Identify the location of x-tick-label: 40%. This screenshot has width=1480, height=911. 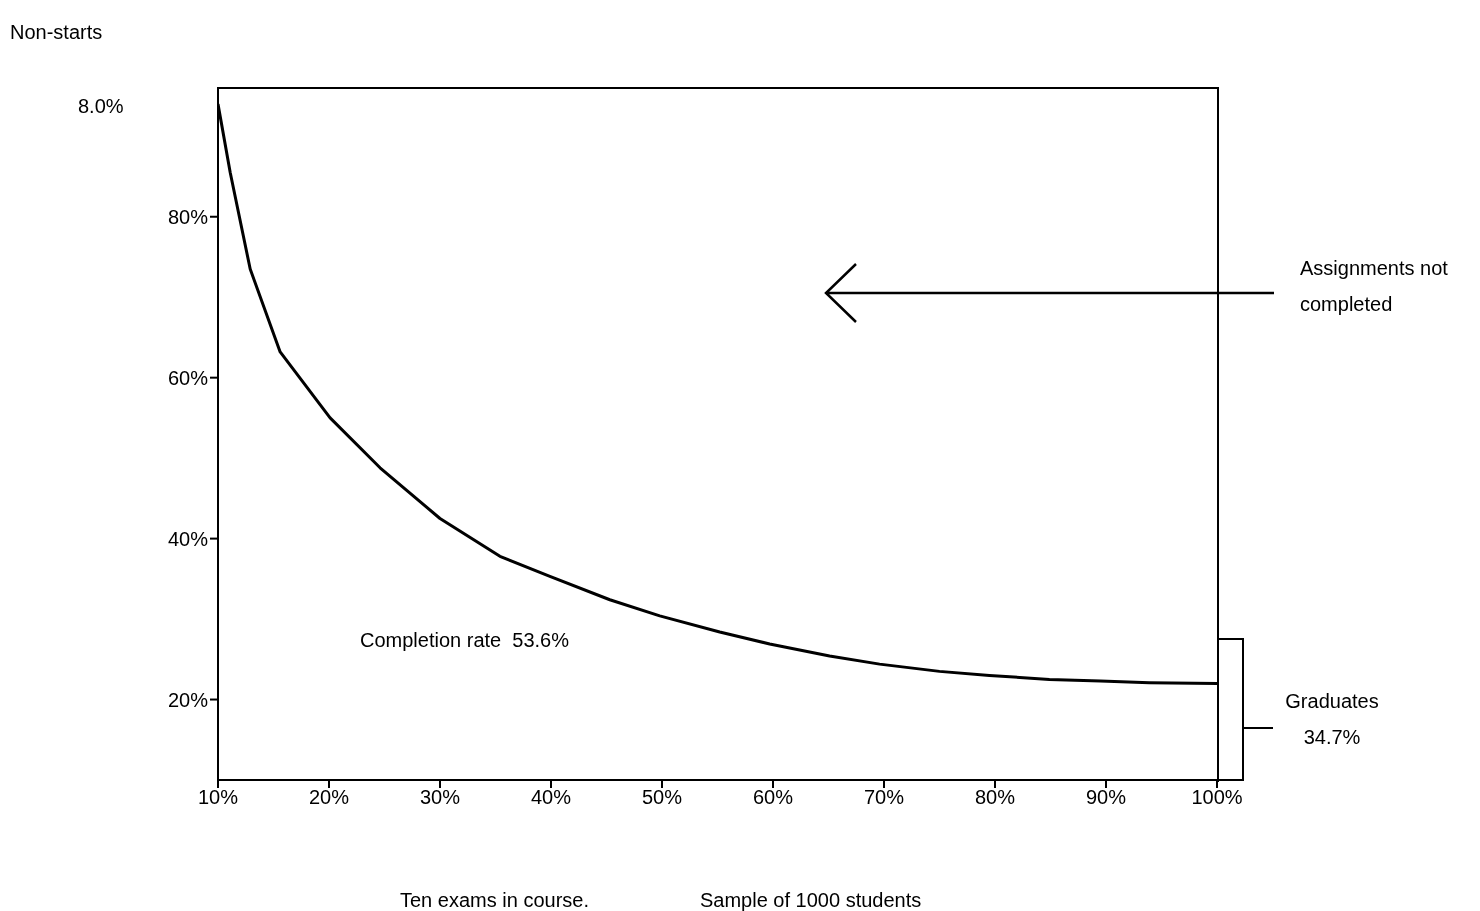
(551, 797).